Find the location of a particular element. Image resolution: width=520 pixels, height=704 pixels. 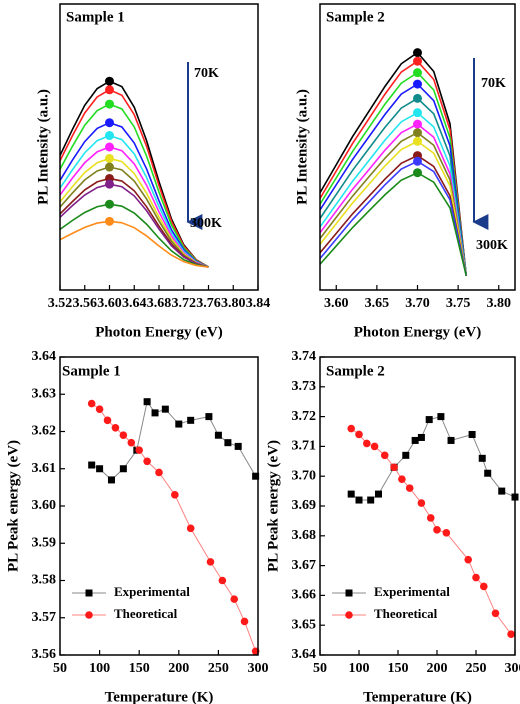

x-tick-label: 3.60 is located at coordinates (109, 303).